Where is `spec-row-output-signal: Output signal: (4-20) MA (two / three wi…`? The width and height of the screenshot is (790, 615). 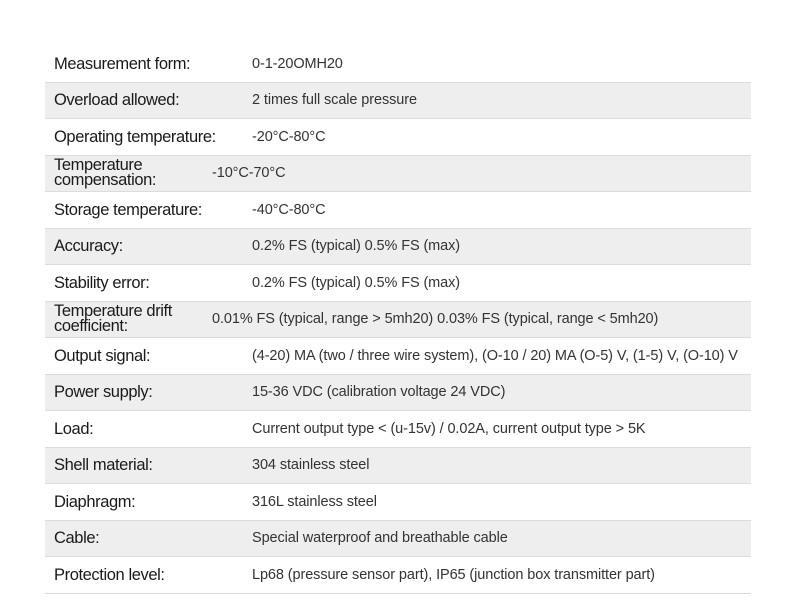 spec-row-output-signal: Output signal: (4-20) MA (two / three wi… is located at coordinates (398, 356).